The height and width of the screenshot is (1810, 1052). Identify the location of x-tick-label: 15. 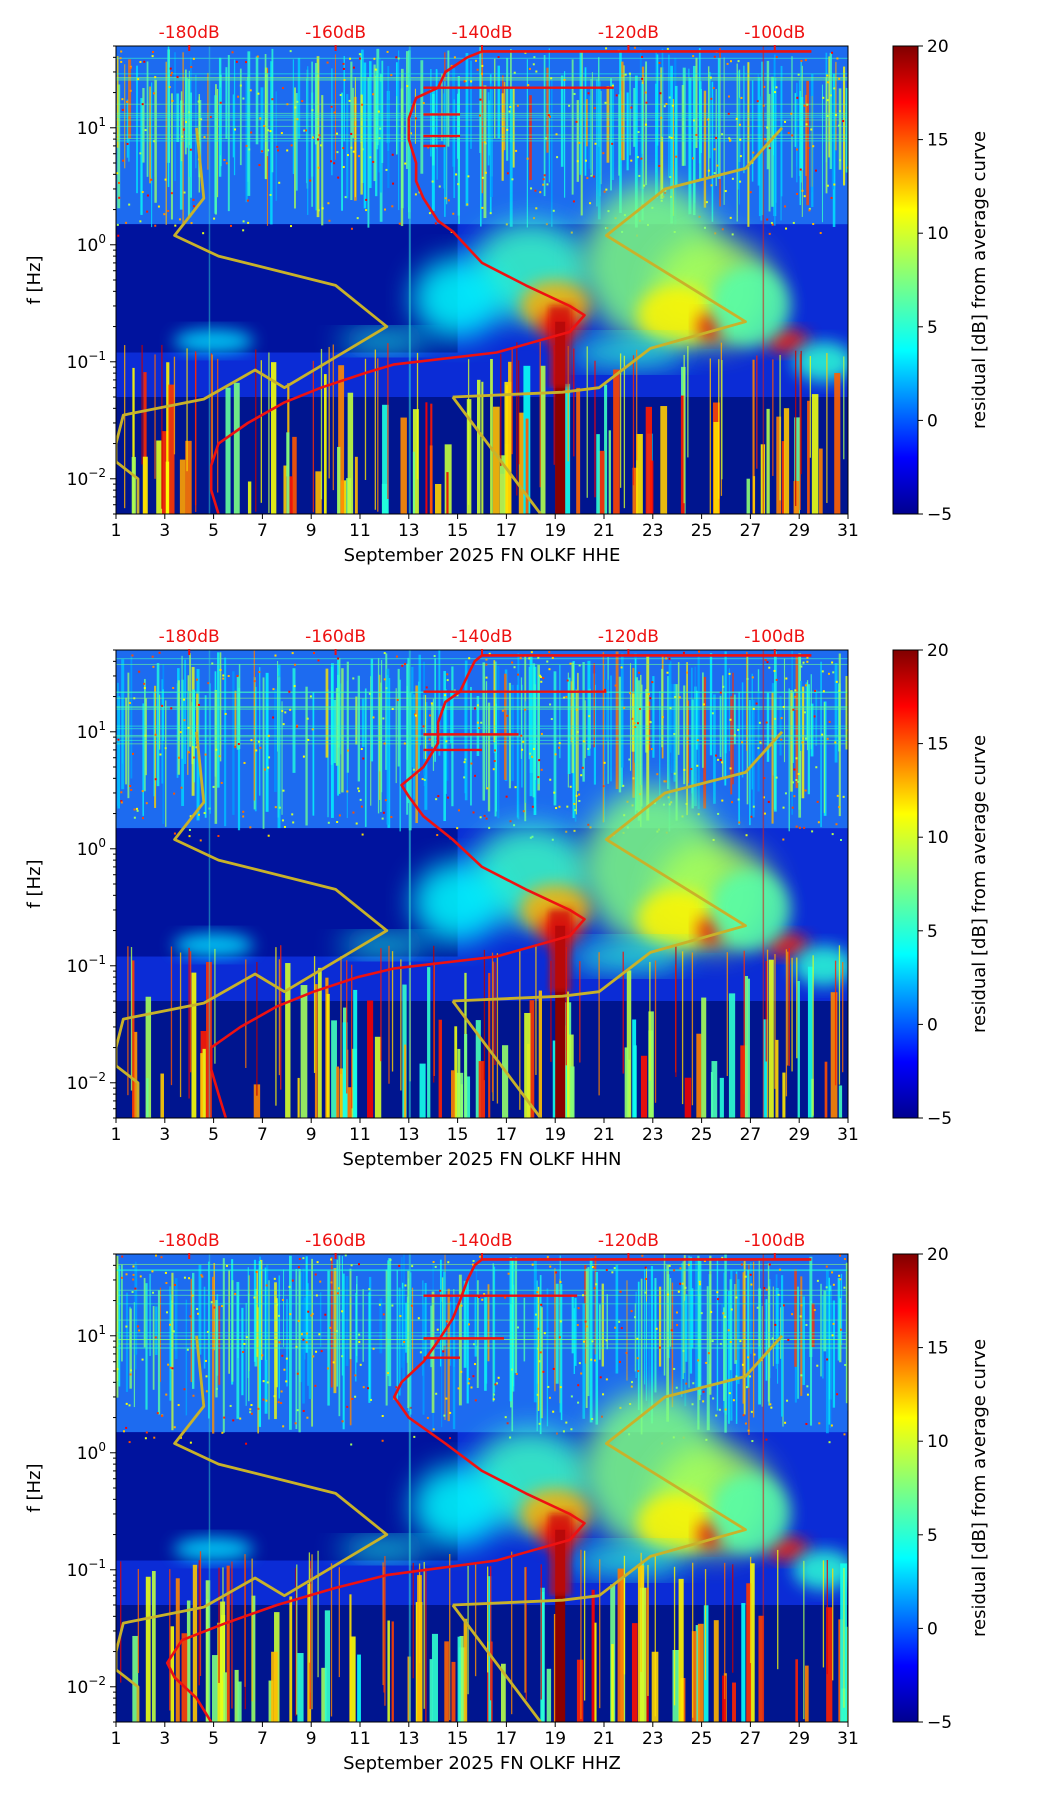
(458, 531).